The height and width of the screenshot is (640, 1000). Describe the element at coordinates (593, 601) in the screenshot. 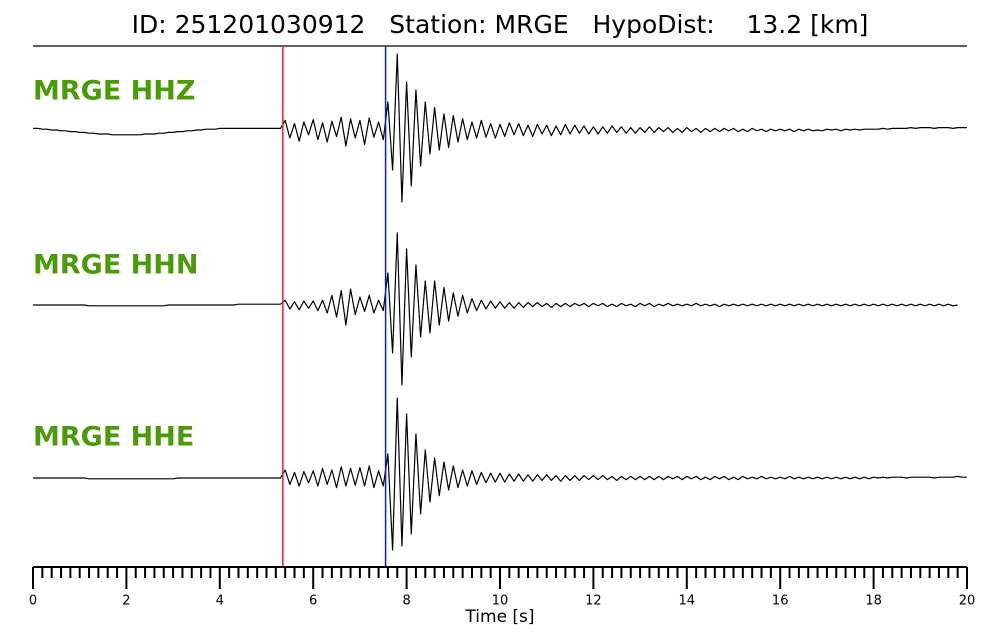

I see `x-tick-label: 12` at that location.